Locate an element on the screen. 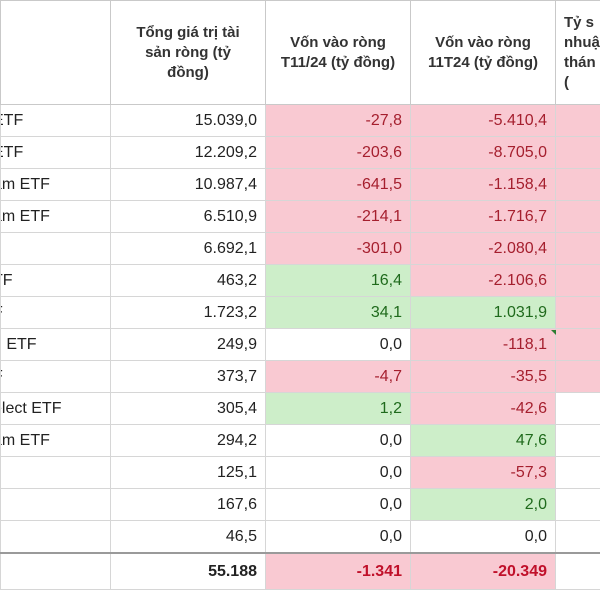  table-row: TF463,216,4-2.106,6 is located at coordinates (300, 280).